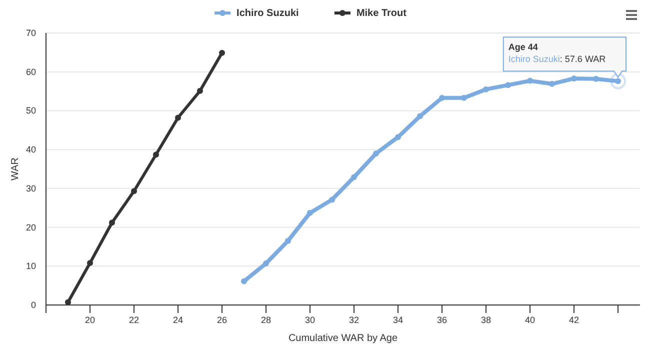  I want to click on x-tick-label: 36, so click(442, 320).